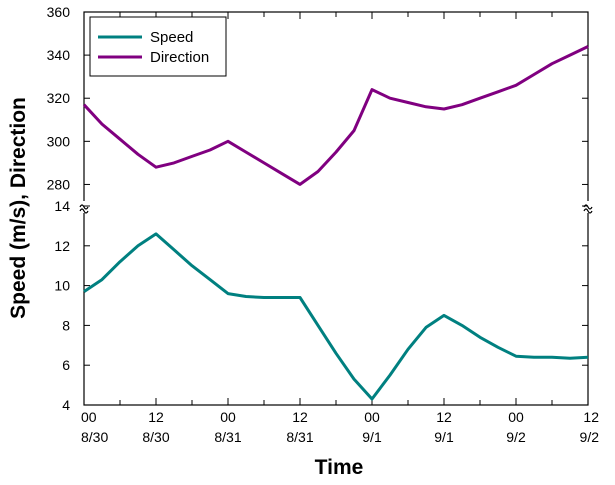  What do you see at coordinates (59, 12) in the screenshot?
I see `upper-y-tick-label: 360` at bounding box center [59, 12].